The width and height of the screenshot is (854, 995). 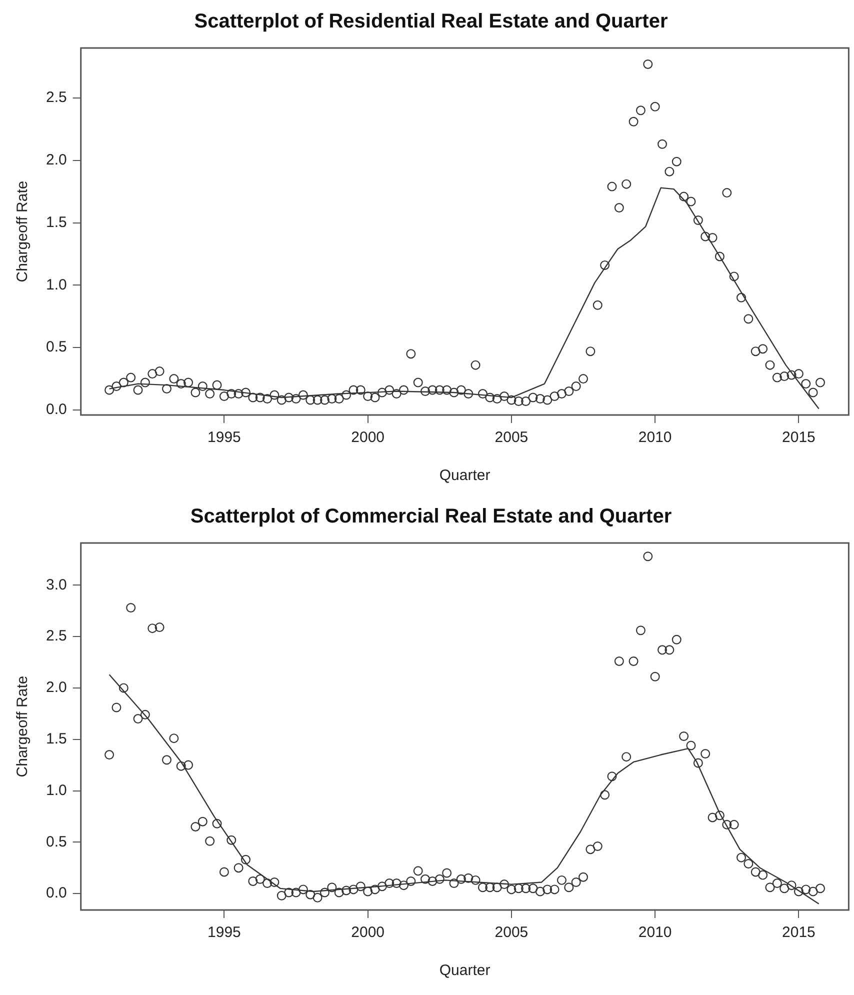 I want to click on chart-title: Scatterplot of Residential Real Estate and Quarter, so click(x=431, y=21).